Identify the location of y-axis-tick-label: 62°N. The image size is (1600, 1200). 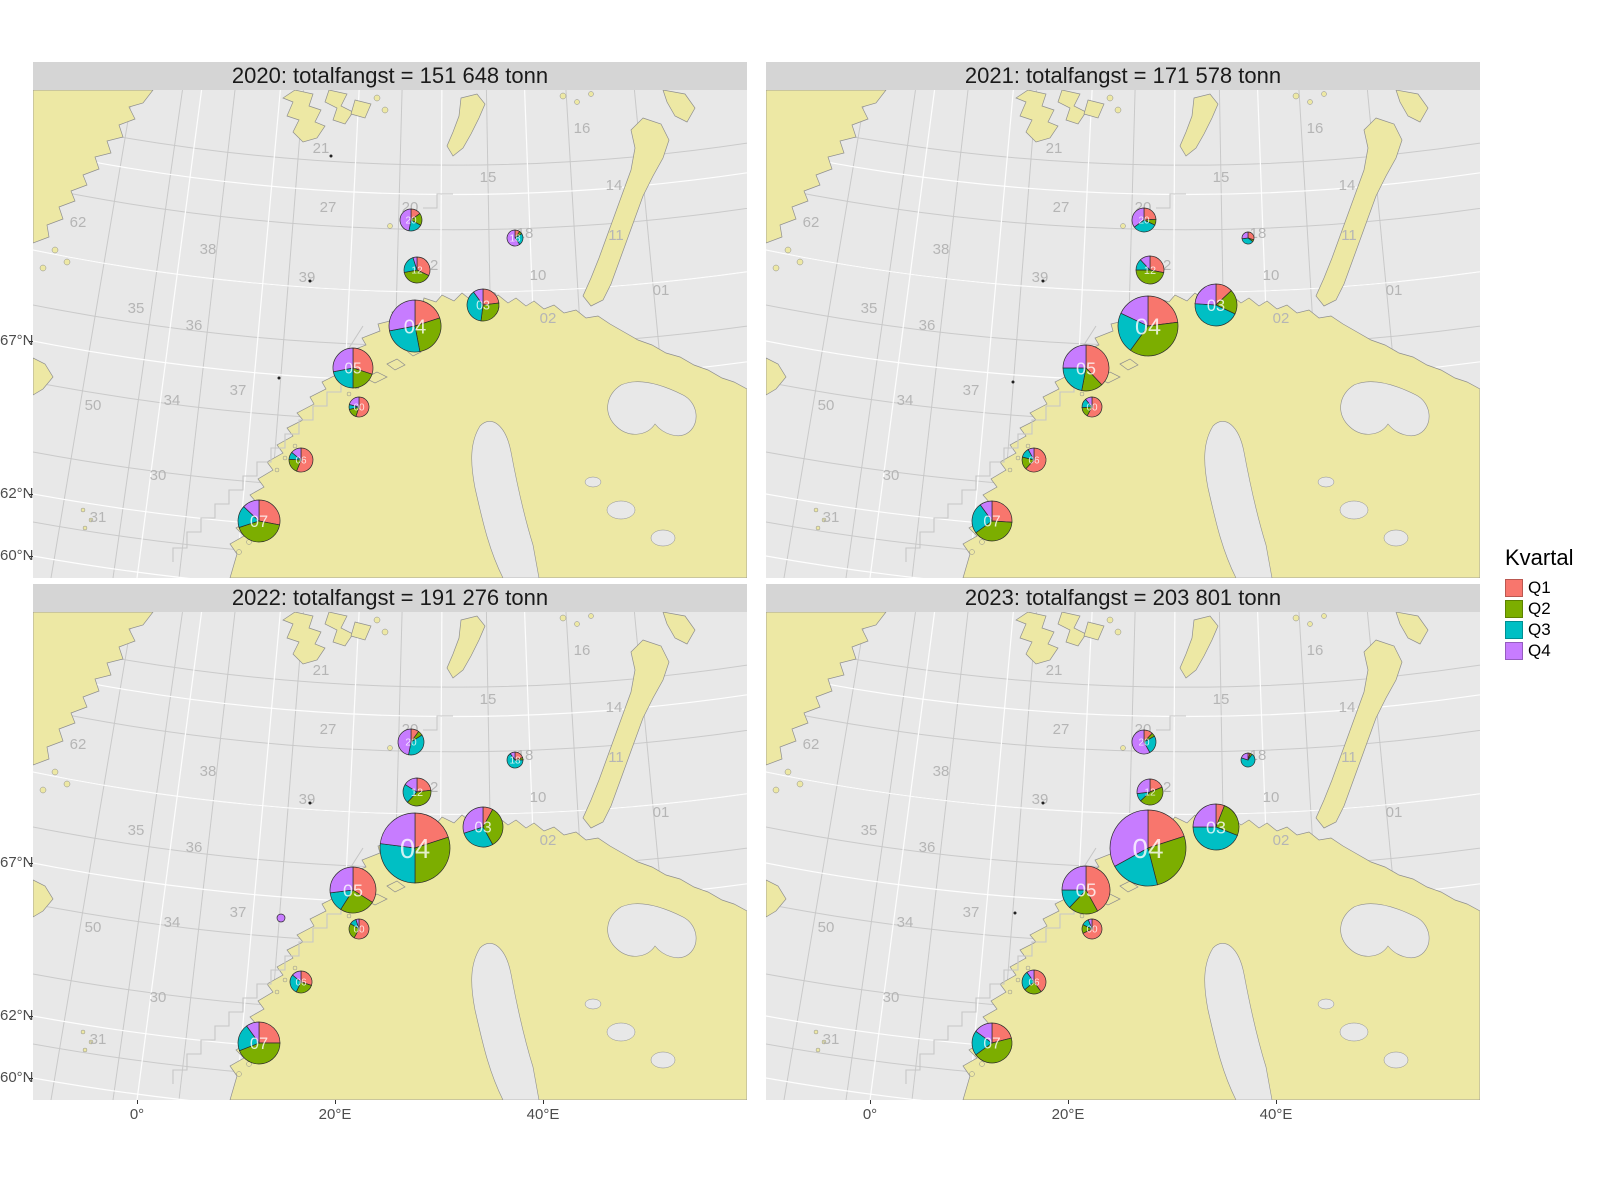
(17, 1015).